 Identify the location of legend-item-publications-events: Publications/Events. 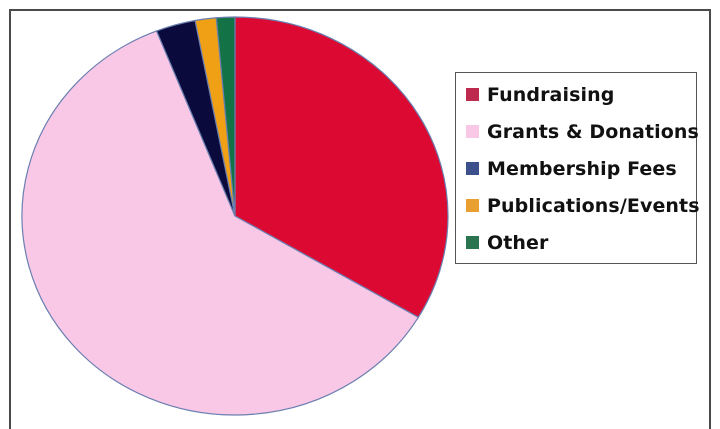
(578, 205).